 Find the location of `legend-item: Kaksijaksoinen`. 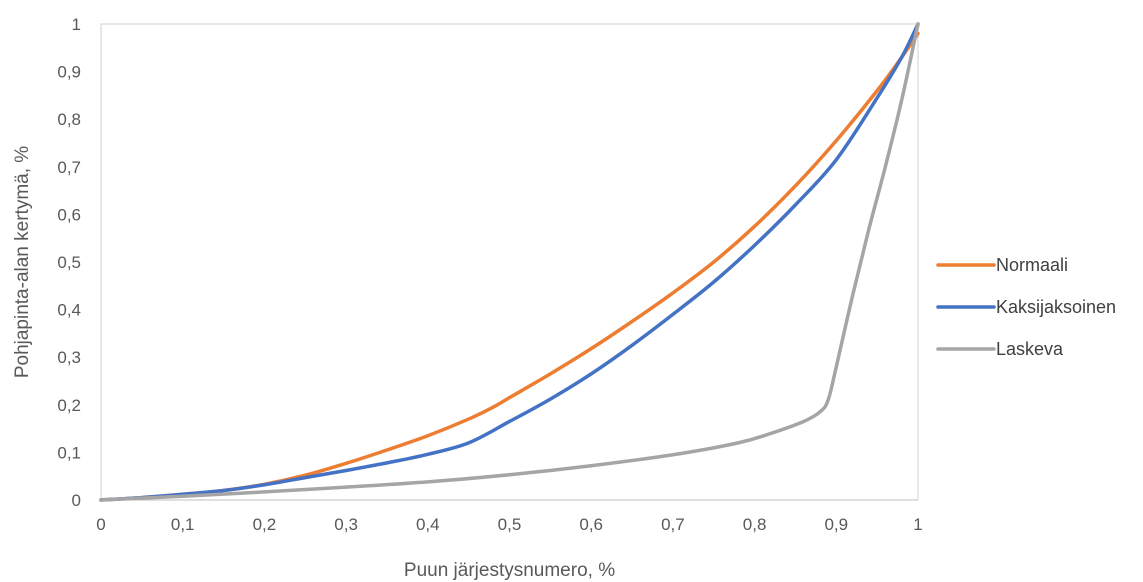

legend-item: Kaksijaksoinen is located at coordinates (1026, 307).